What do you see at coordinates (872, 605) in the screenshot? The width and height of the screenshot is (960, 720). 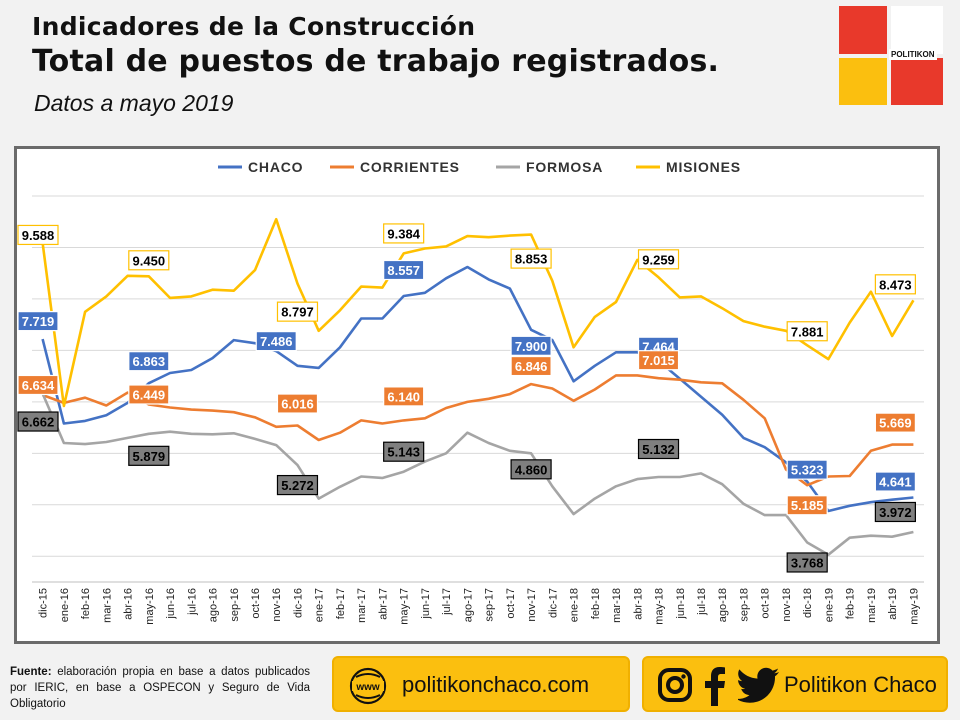 I see `x-tick-label: mar-19` at bounding box center [872, 605].